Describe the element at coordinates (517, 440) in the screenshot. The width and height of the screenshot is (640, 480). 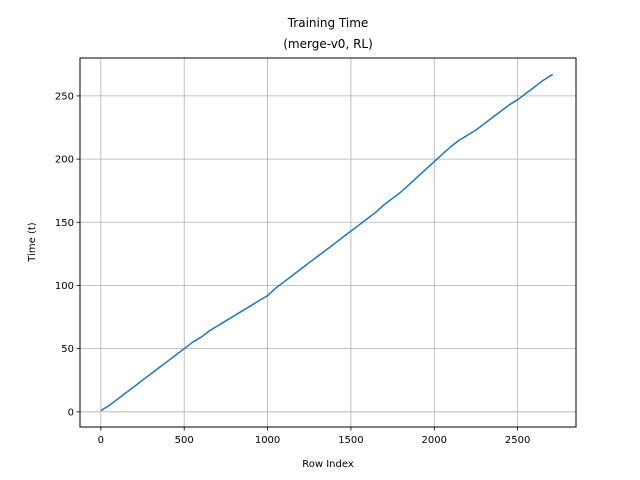
I see `x-tick-label: 2500` at that location.